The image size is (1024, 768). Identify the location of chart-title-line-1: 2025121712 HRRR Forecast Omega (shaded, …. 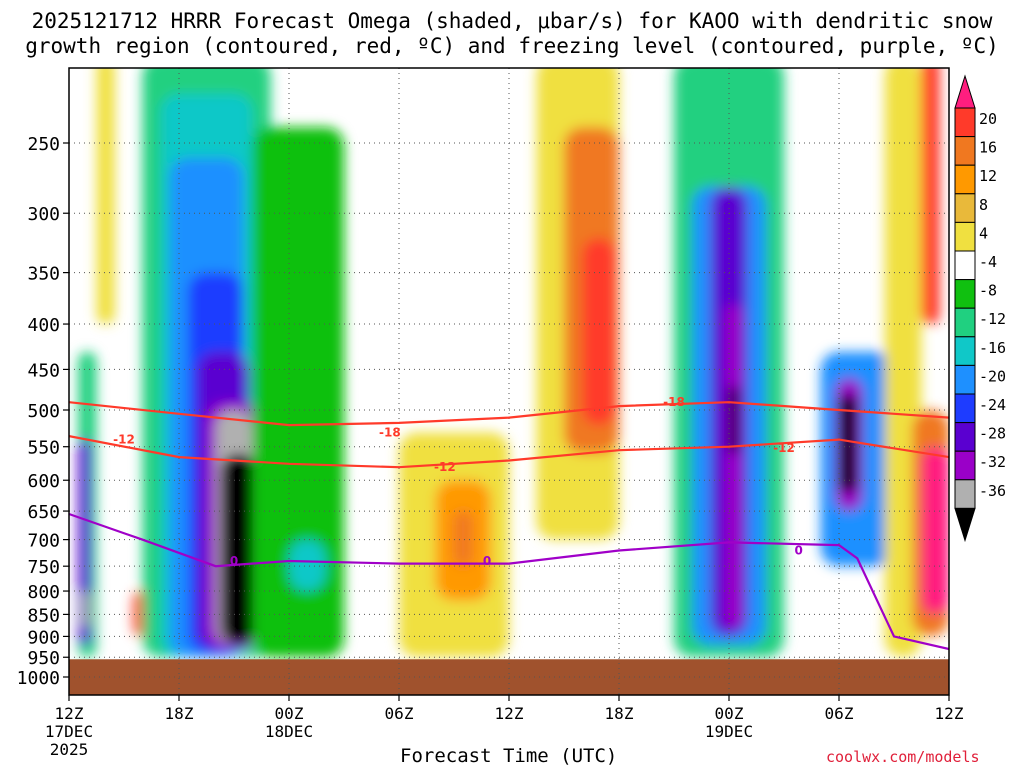
(512, 21).